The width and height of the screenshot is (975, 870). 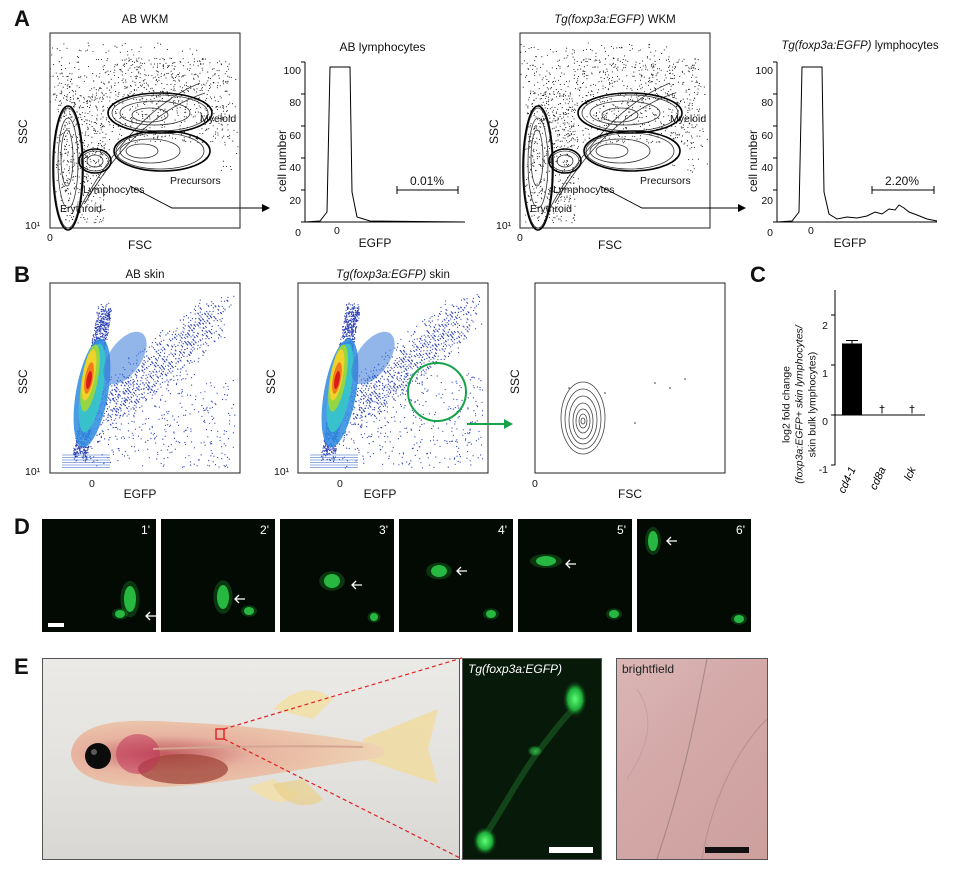 I want to click on tg-wkm-gate-erythroid: Erythroid, so click(x=551, y=209).